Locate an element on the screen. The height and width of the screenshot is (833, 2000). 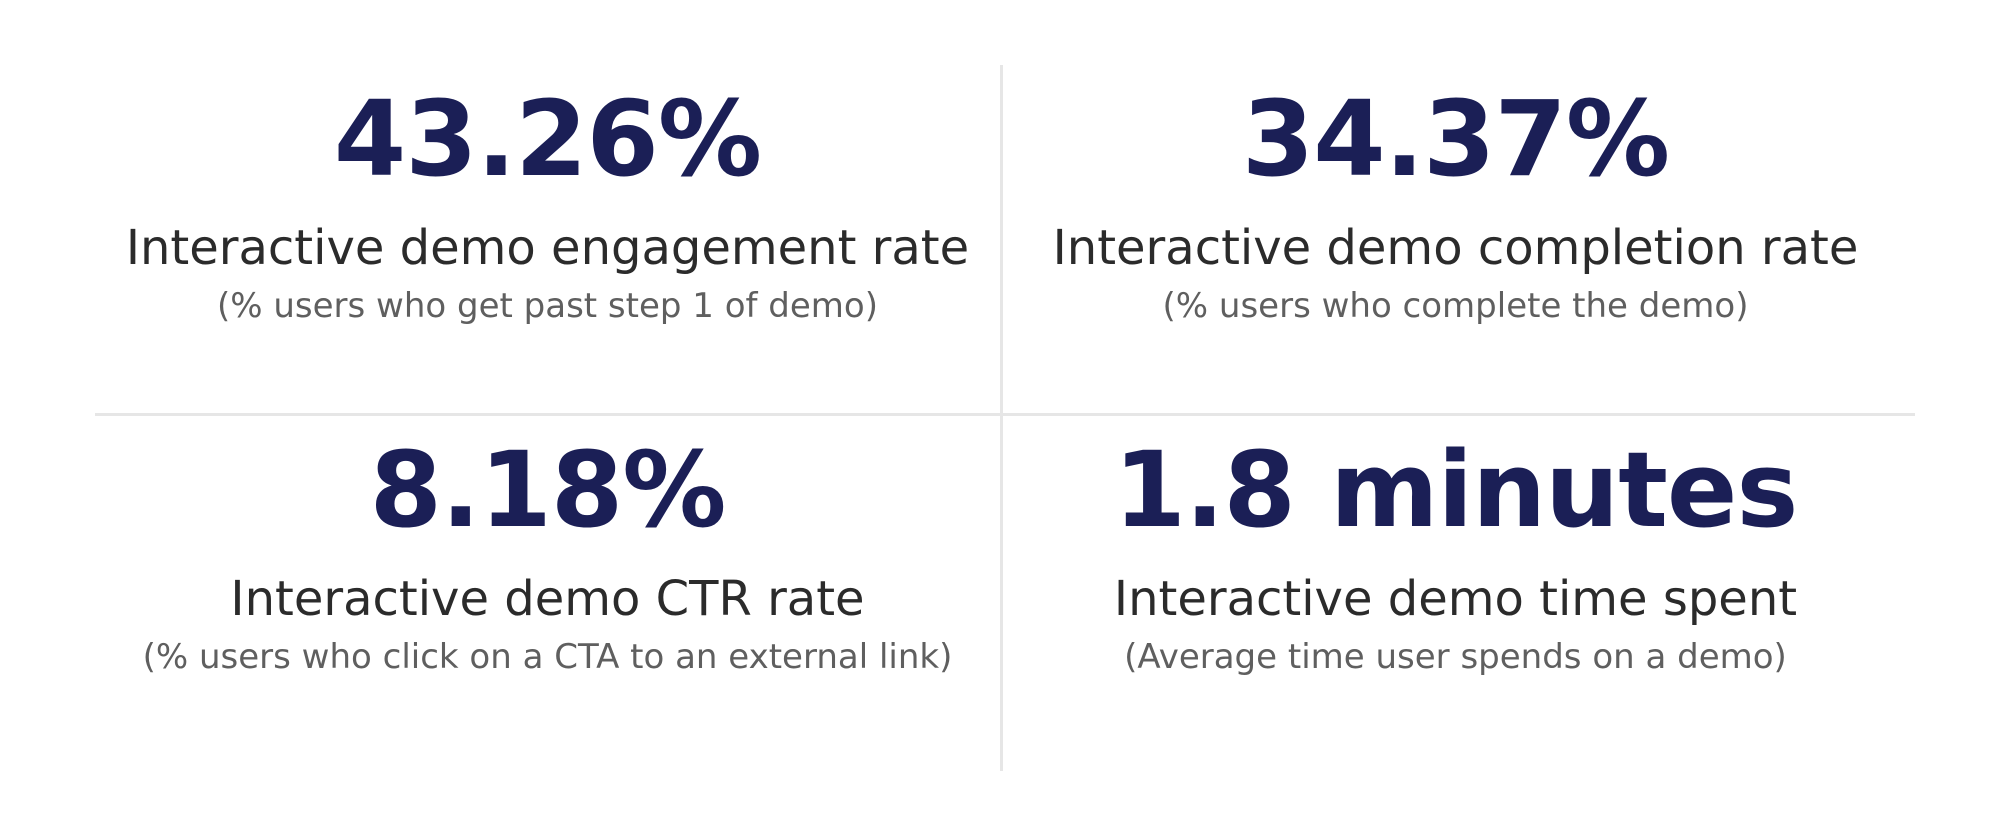
stat-value: 43.26% is located at coordinates (547, 139).